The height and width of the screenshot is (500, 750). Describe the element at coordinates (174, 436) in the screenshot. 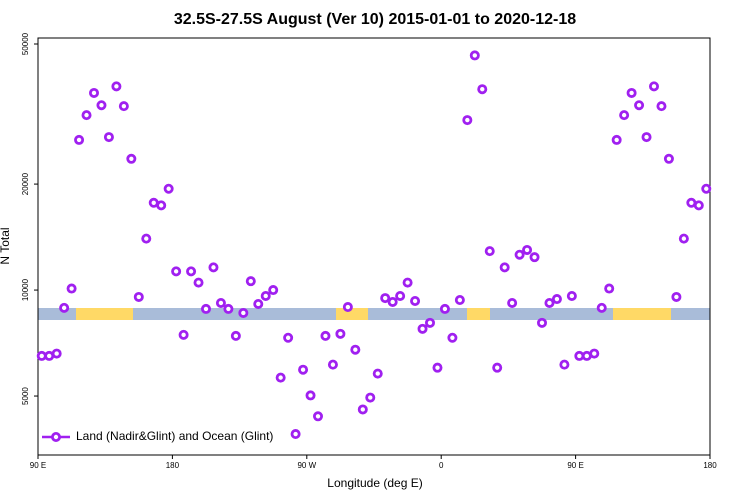

I see `legend-label: Land (Nadir&Glint) and Ocean (Glint)` at that location.